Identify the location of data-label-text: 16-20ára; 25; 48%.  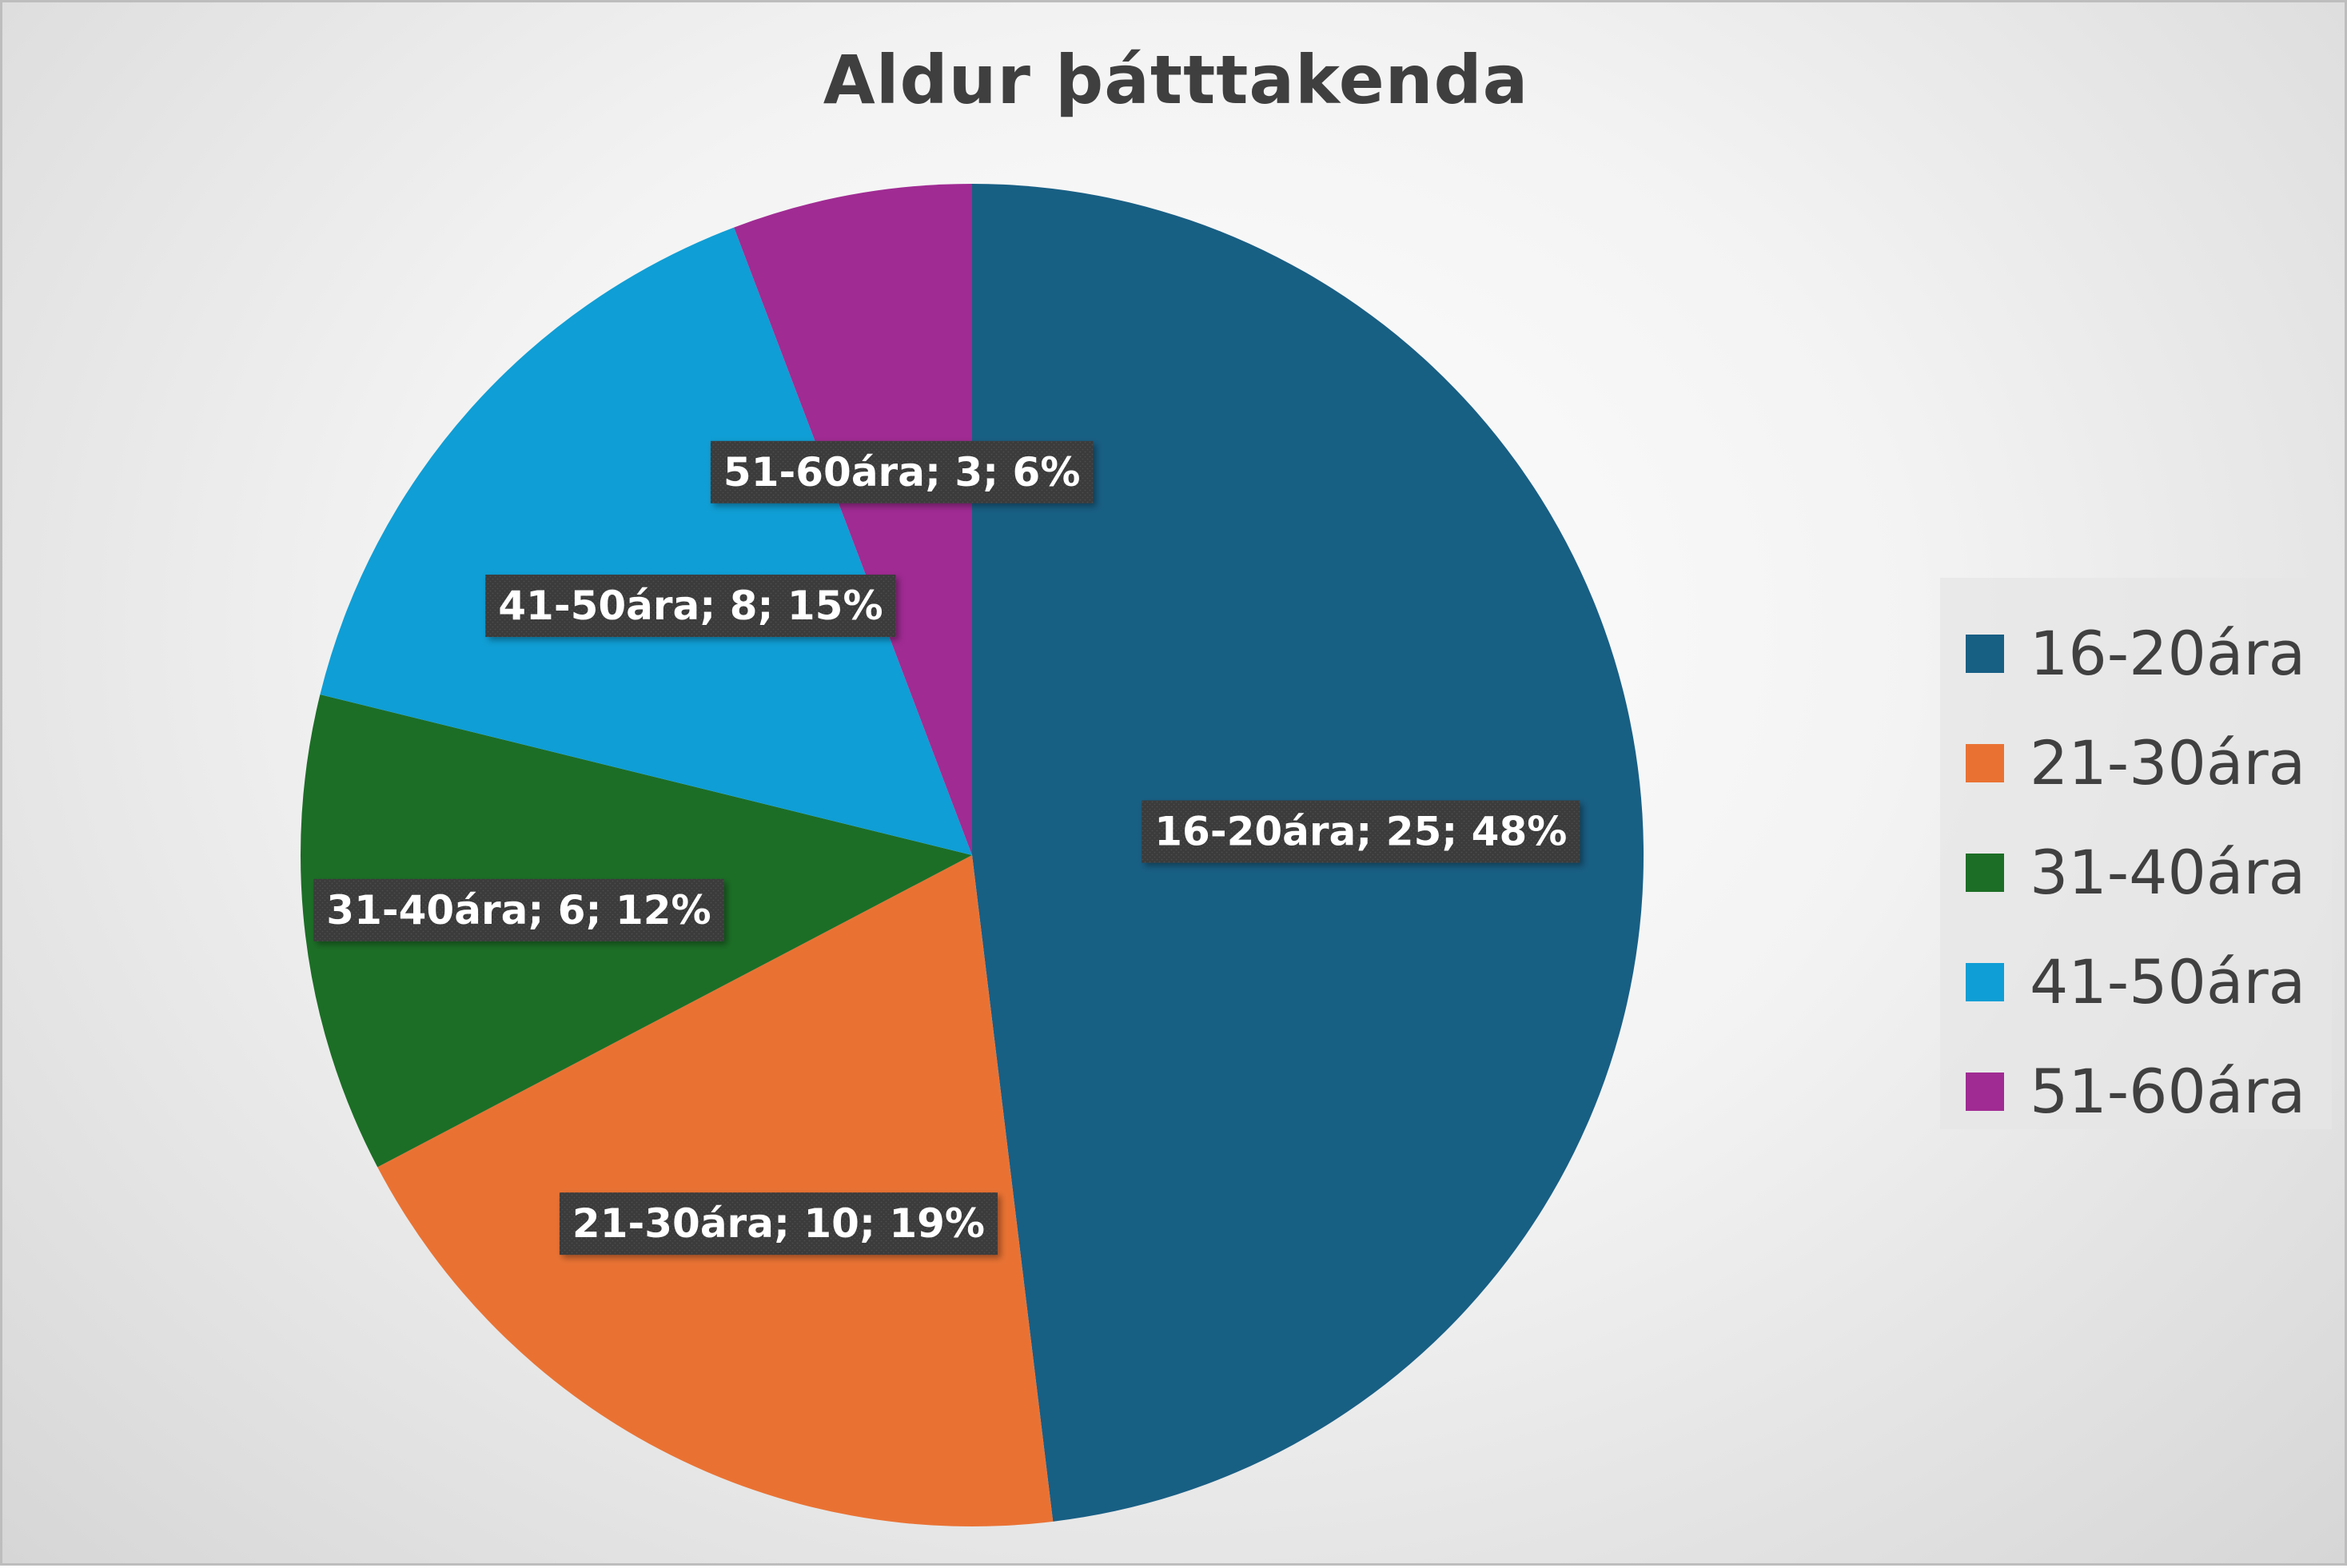
(1361, 832).